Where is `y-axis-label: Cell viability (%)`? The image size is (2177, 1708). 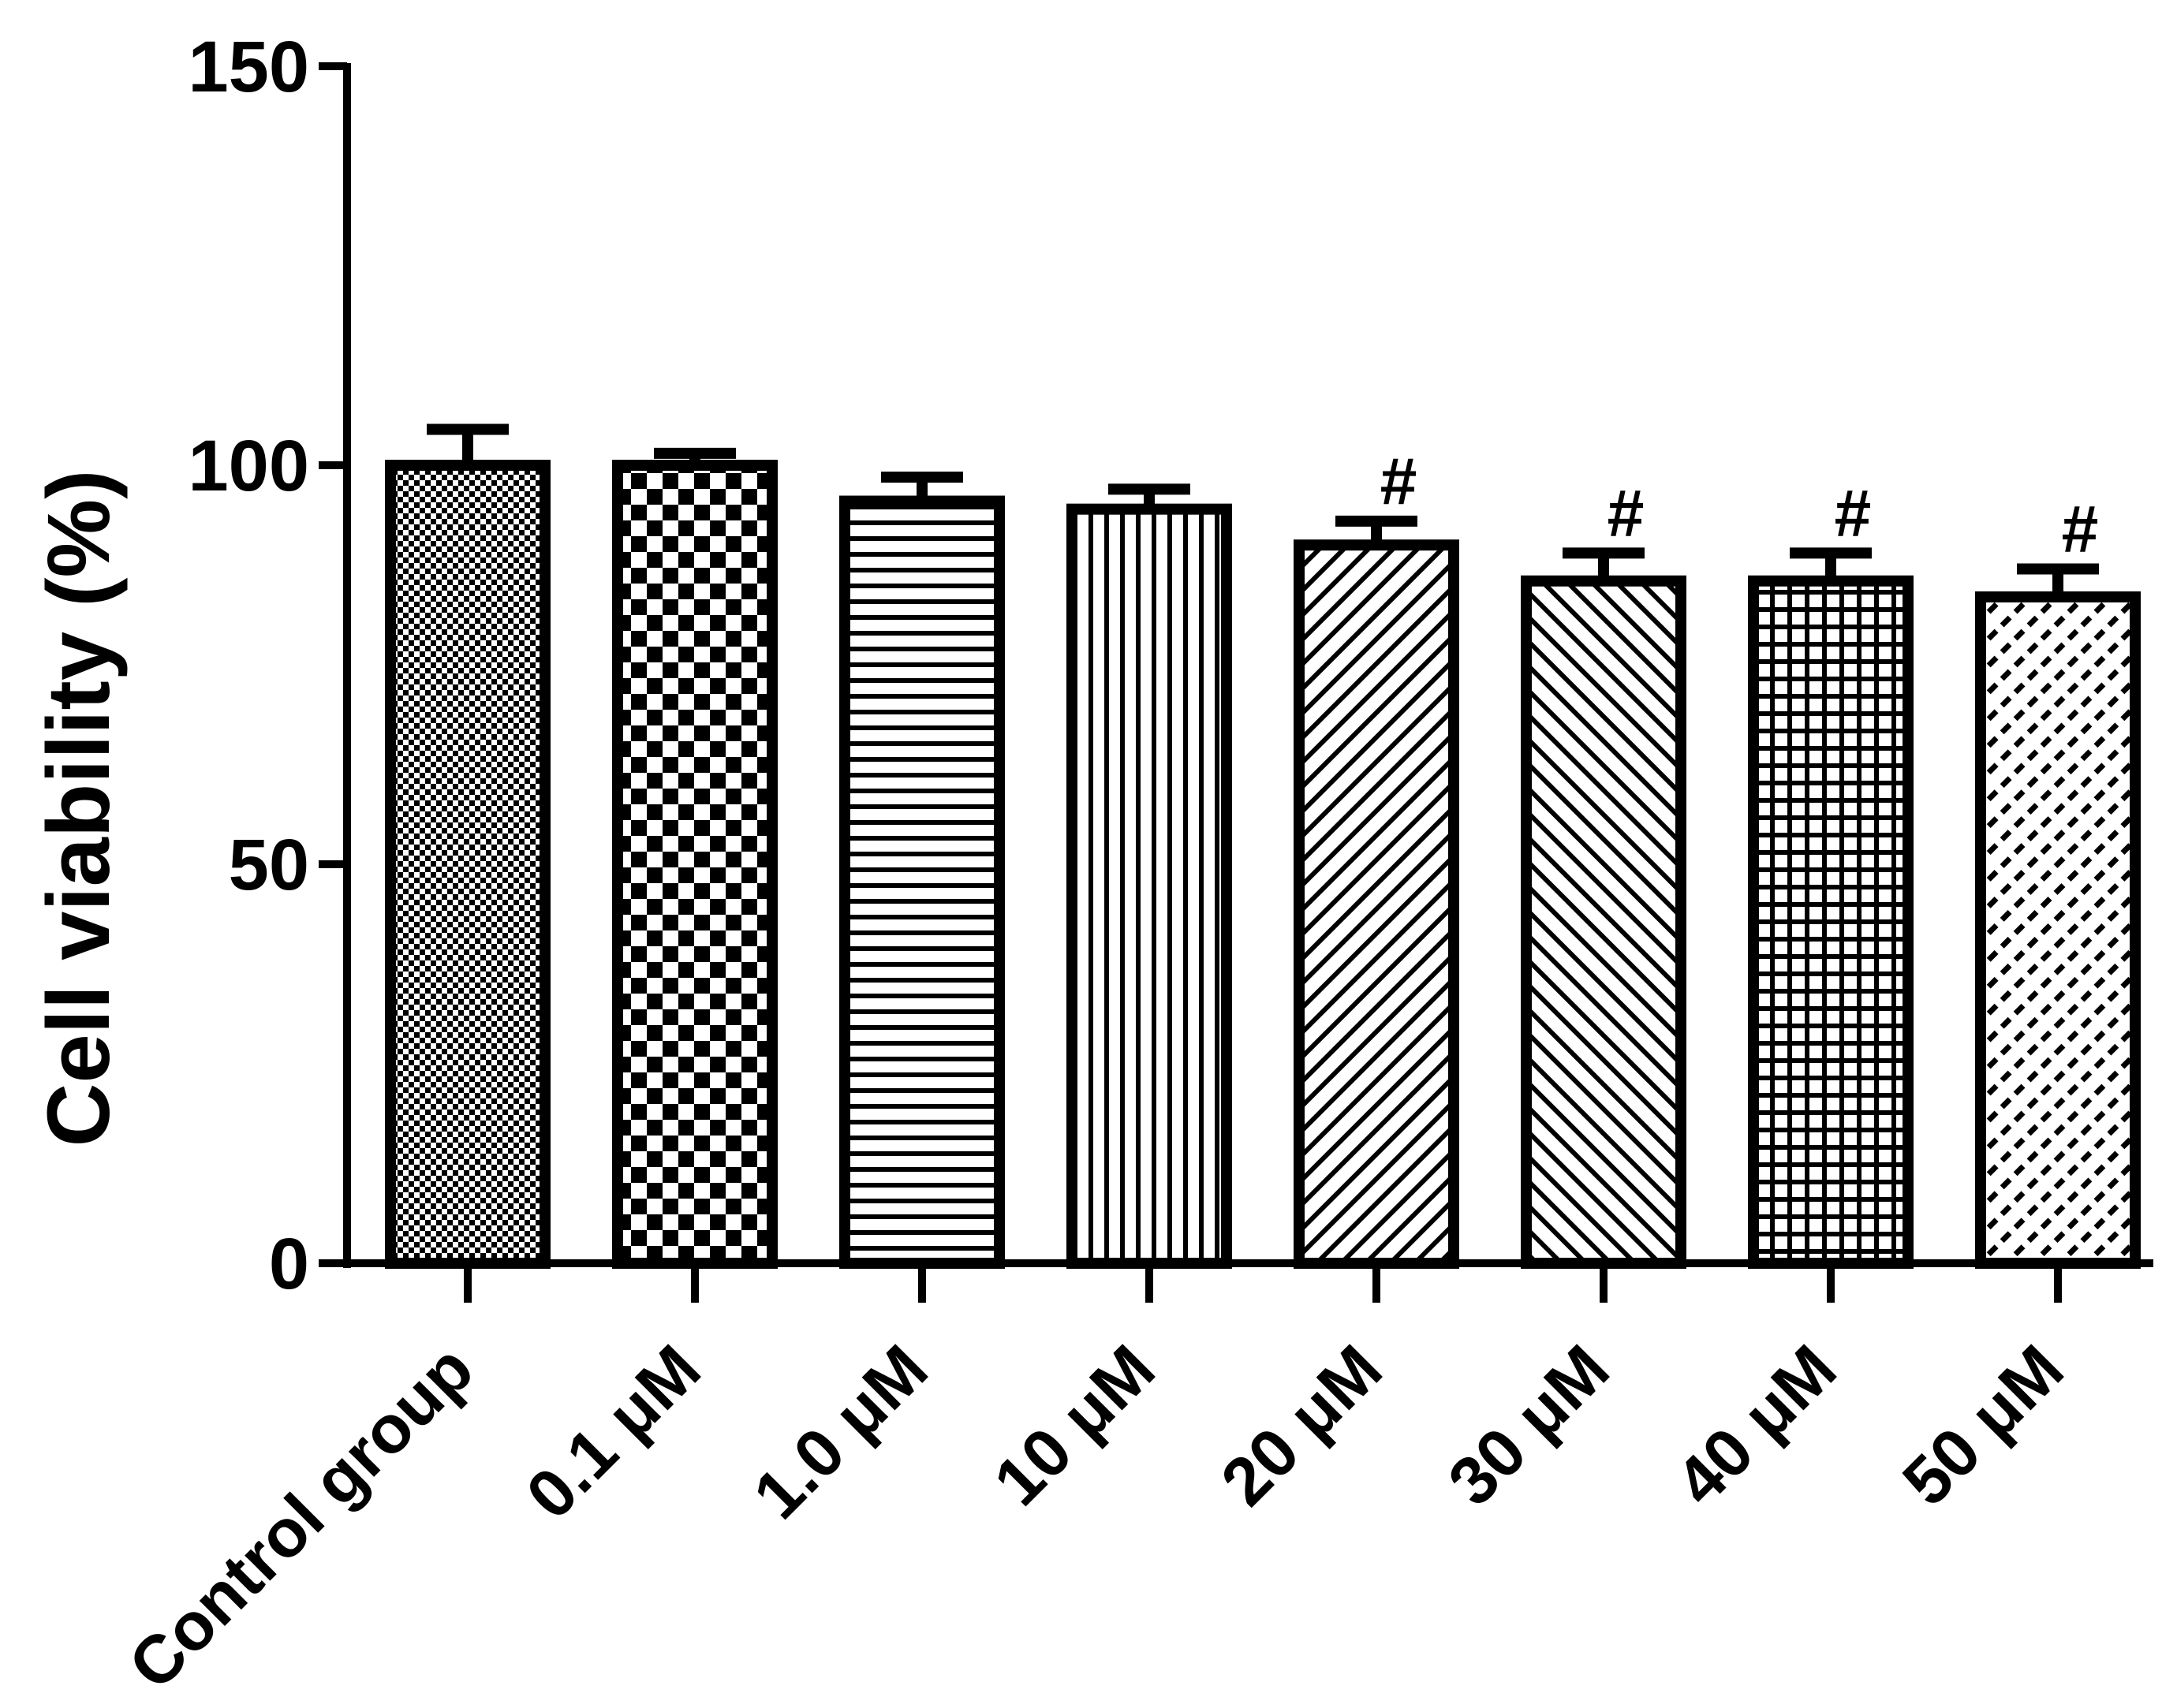 y-axis-label: Cell viability (%) is located at coordinates (78, 808).